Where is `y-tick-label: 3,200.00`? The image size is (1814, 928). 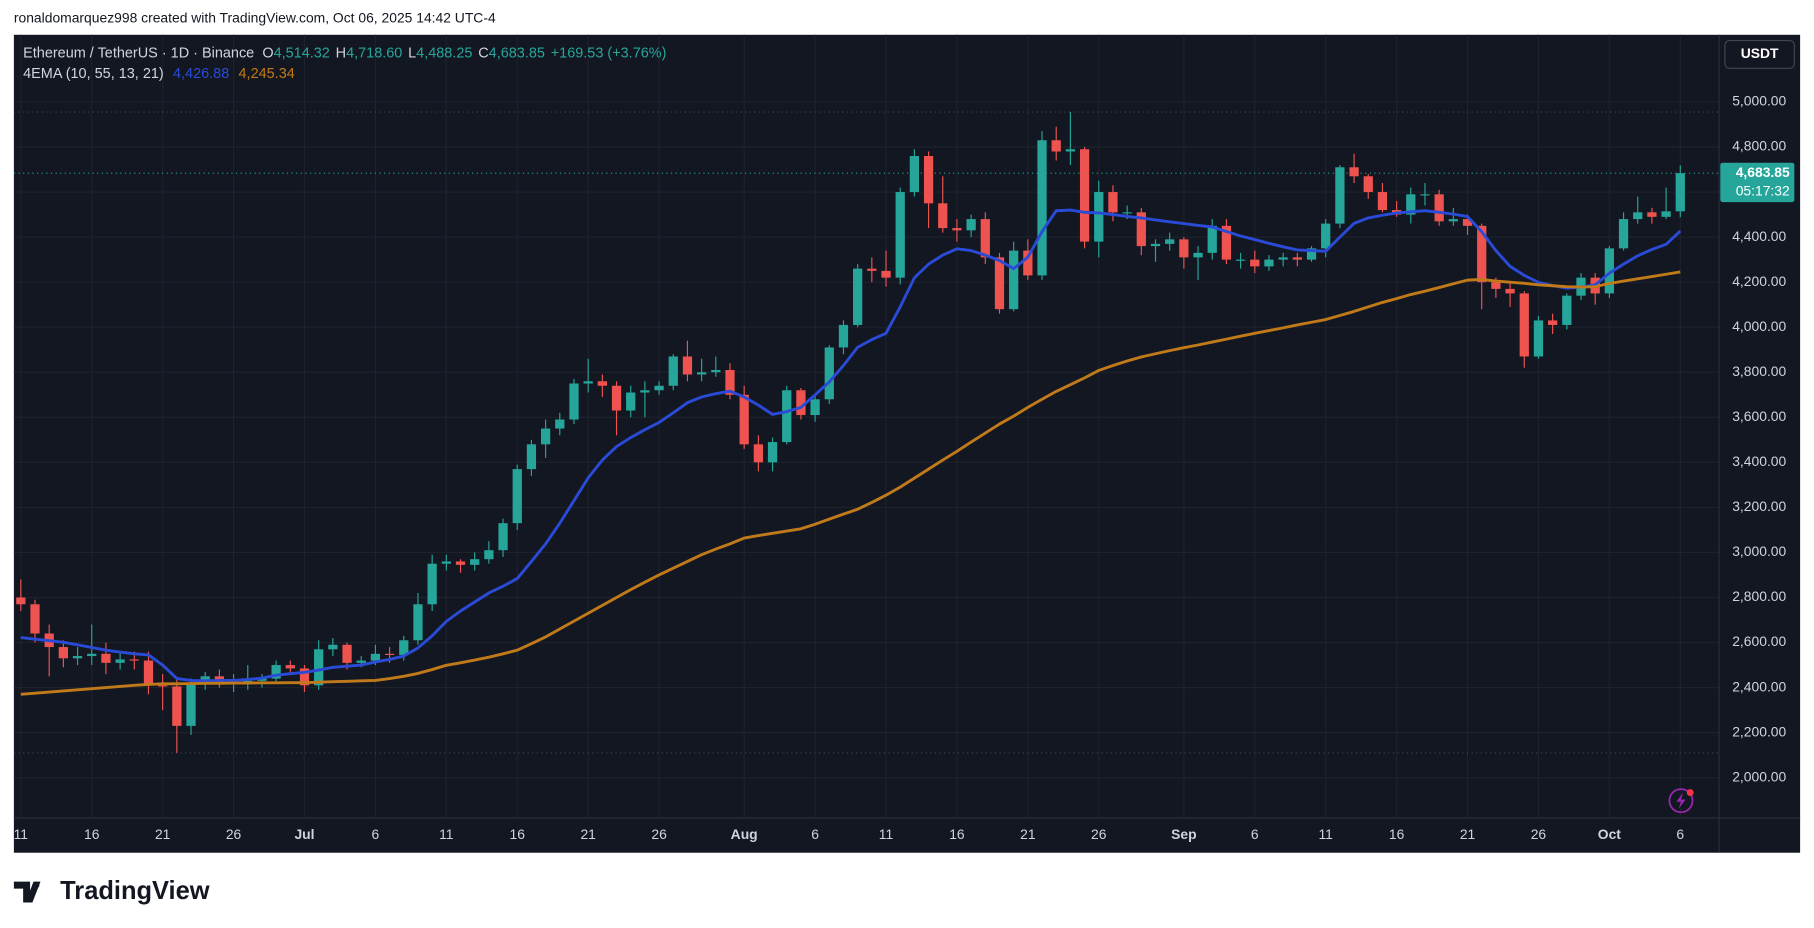
y-tick-label: 3,200.00 is located at coordinates (1759, 506).